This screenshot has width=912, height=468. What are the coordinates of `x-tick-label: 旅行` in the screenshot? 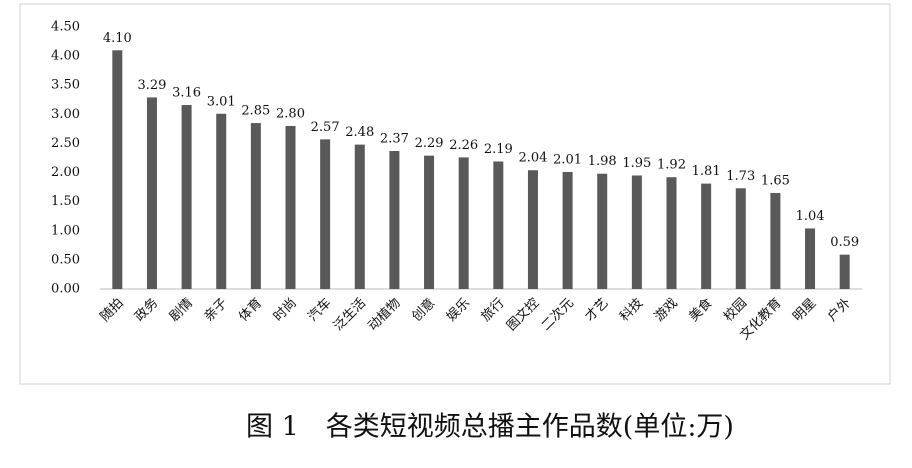 It's located at (493, 310).